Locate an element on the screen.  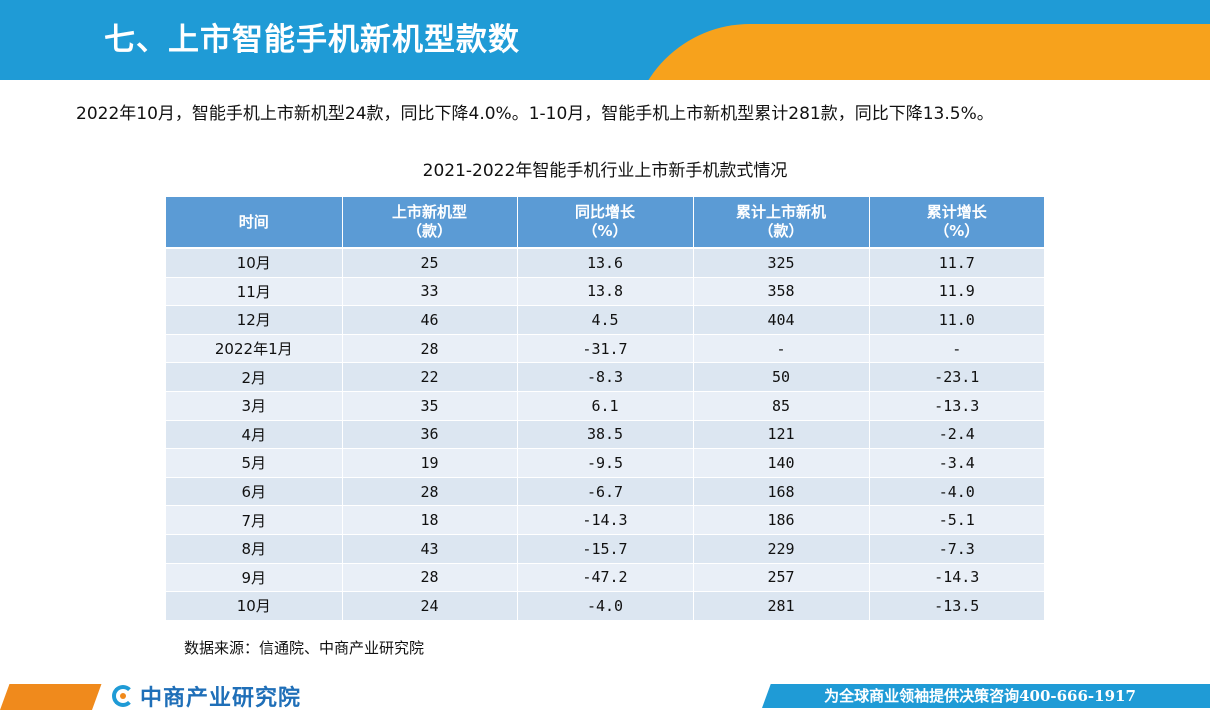
table-row: 10月 25 13.6 325 11.7 is located at coordinates (605, 263).